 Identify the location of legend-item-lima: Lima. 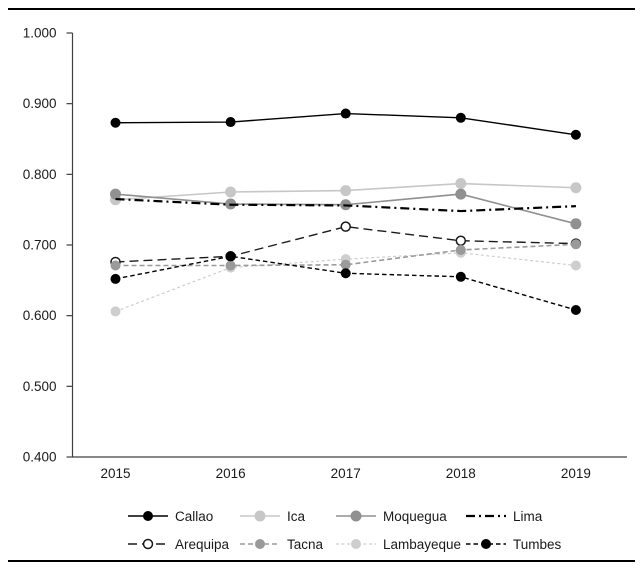
(504, 516).